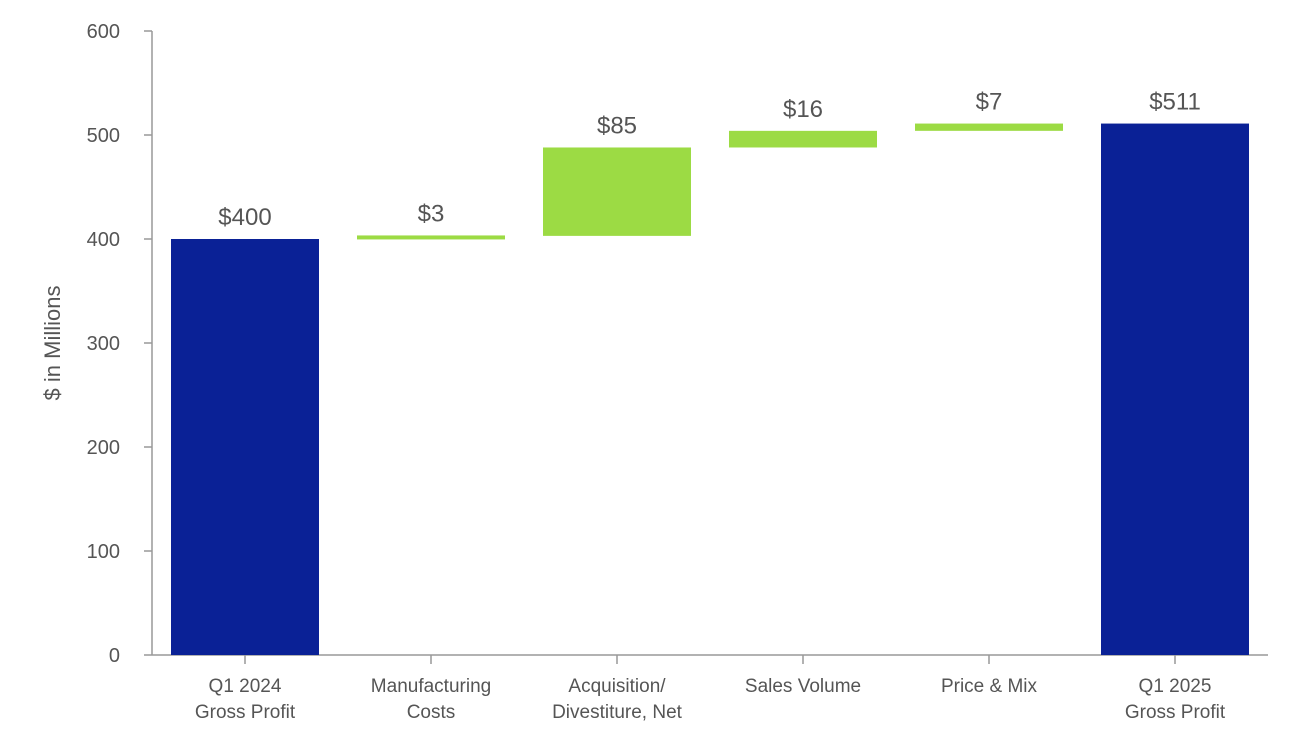 The height and width of the screenshot is (750, 1298). Describe the element at coordinates (52, 343) in the screenshot. I see `y-axis-title: $ in Millions` at that location.